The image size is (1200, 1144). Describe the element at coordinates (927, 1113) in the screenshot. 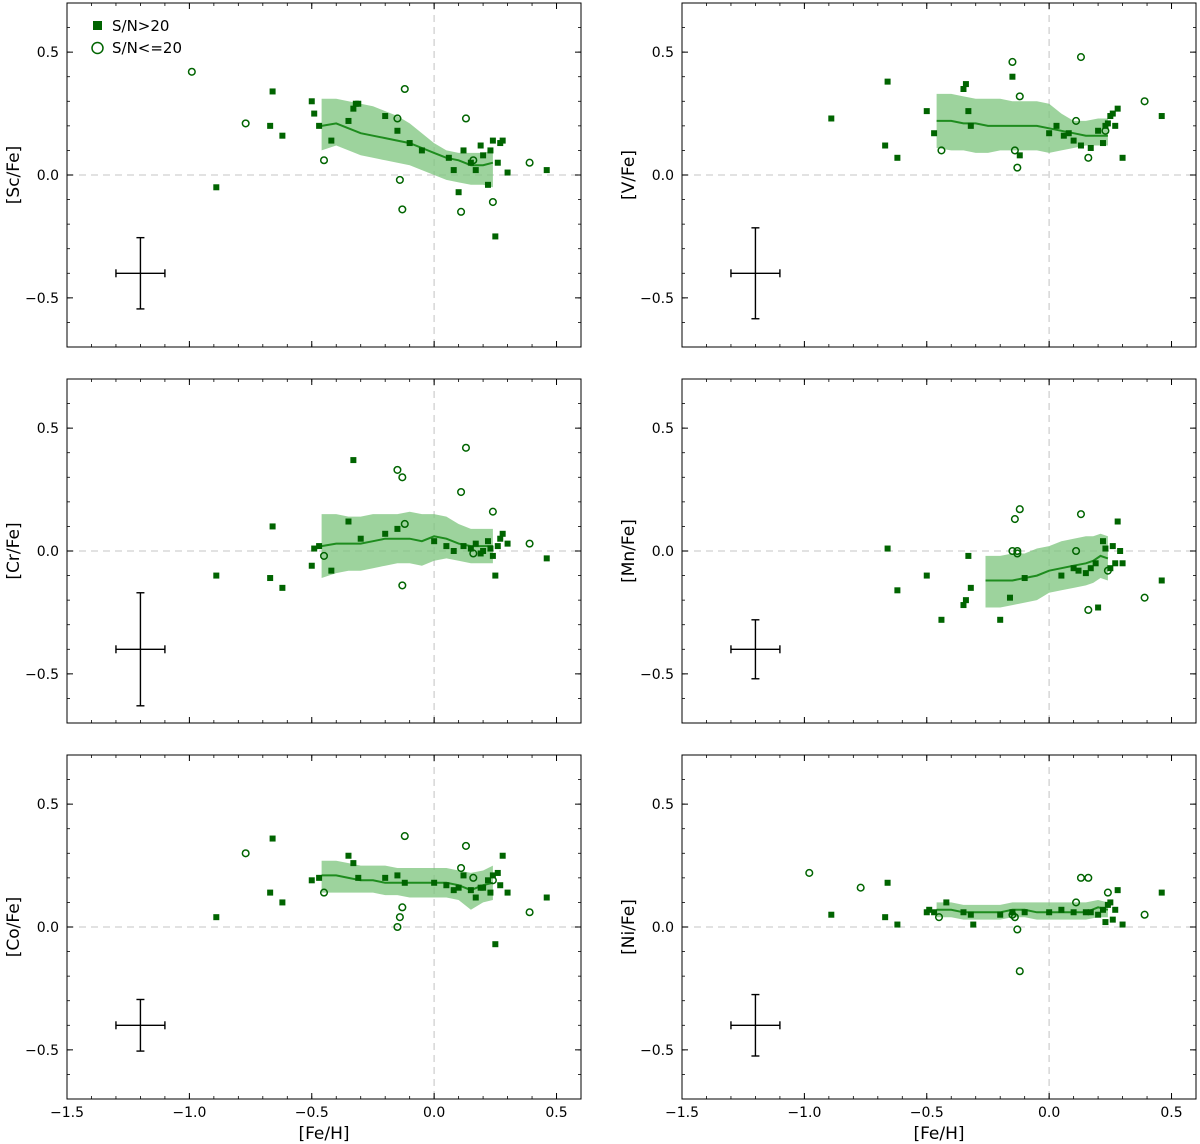

I see `x-tick-label: −0.5` at that location.